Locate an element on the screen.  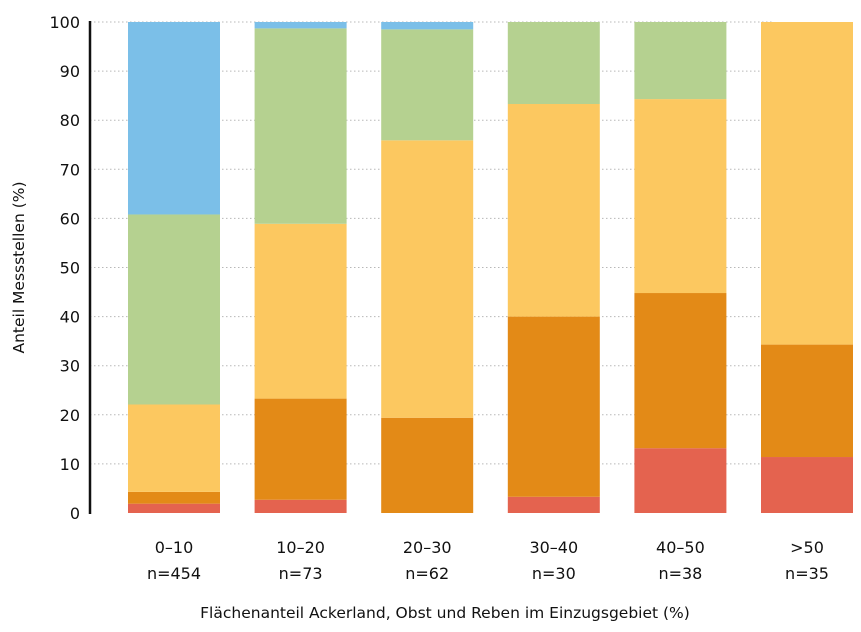
y-tick-label: 40 is located at coordinates (70, 317).